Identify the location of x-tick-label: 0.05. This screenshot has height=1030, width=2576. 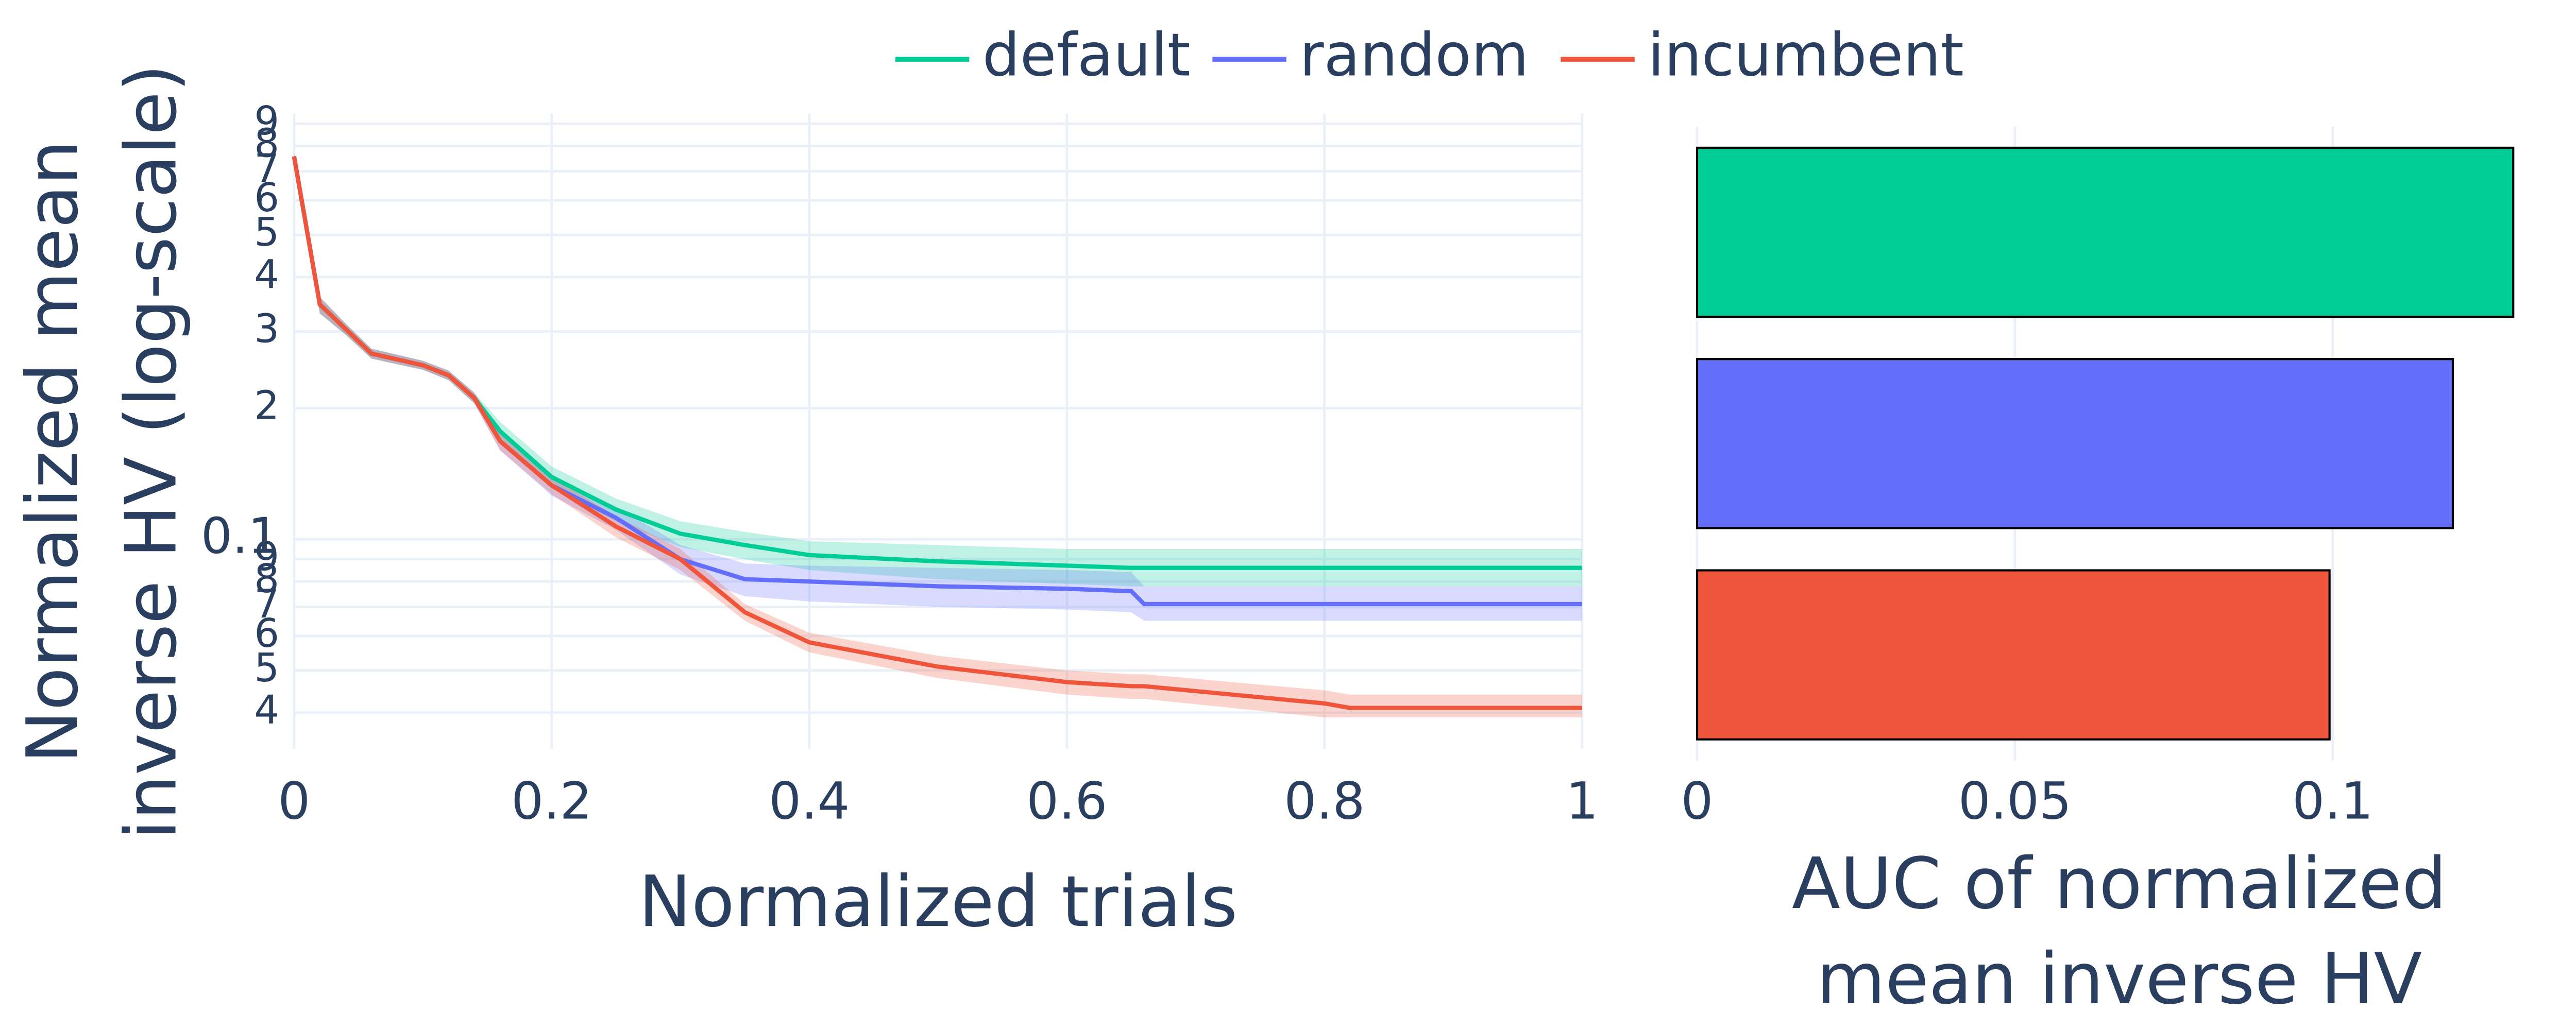
(2015, 802).